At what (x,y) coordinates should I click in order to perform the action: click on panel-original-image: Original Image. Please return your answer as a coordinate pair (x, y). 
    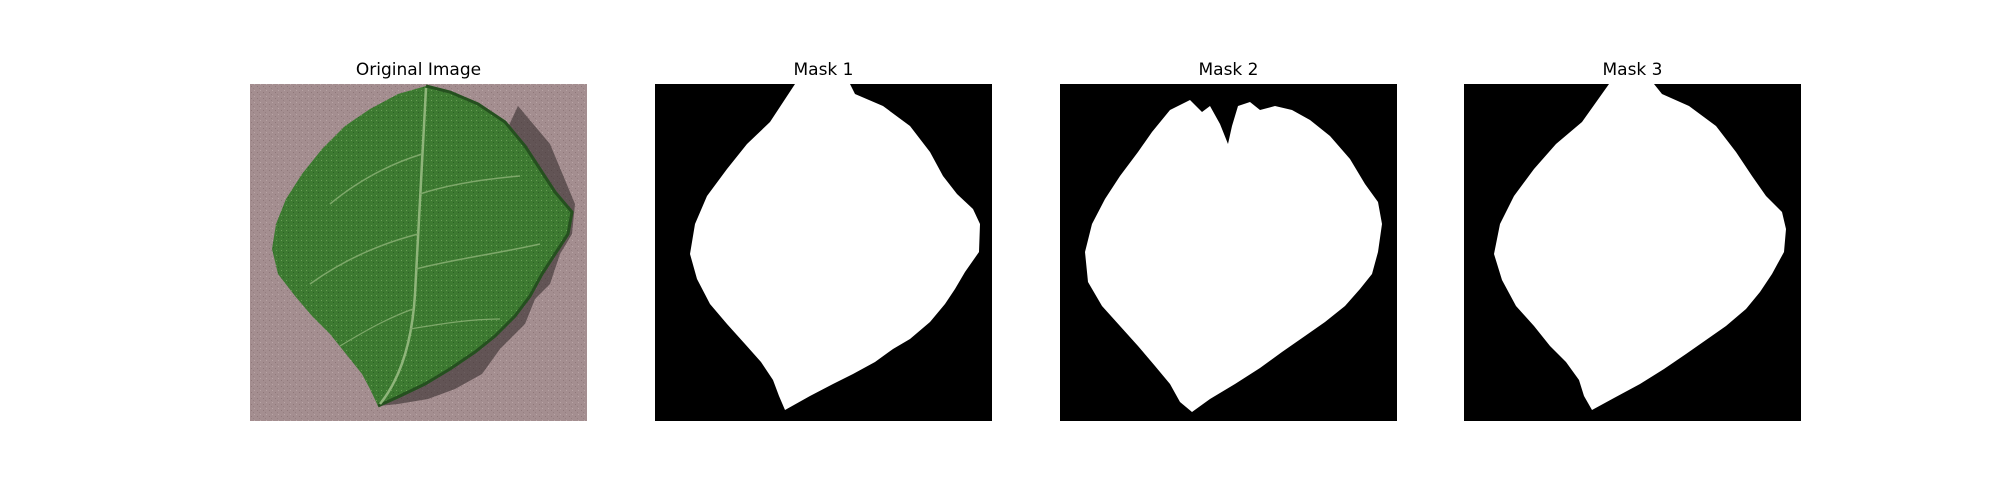
    Looking at the image, I should click on (418, 239).